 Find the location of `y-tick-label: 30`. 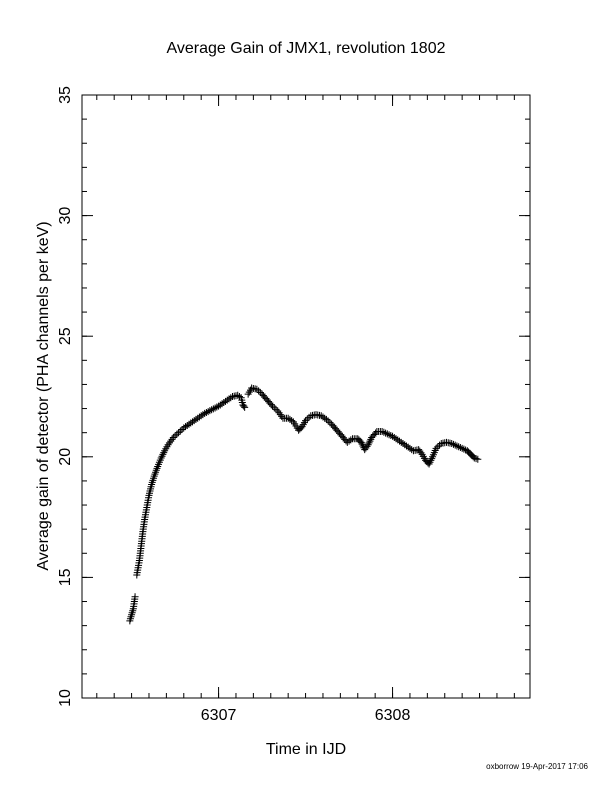

y-tick-label: 30 is located at coordinates (65, 216).